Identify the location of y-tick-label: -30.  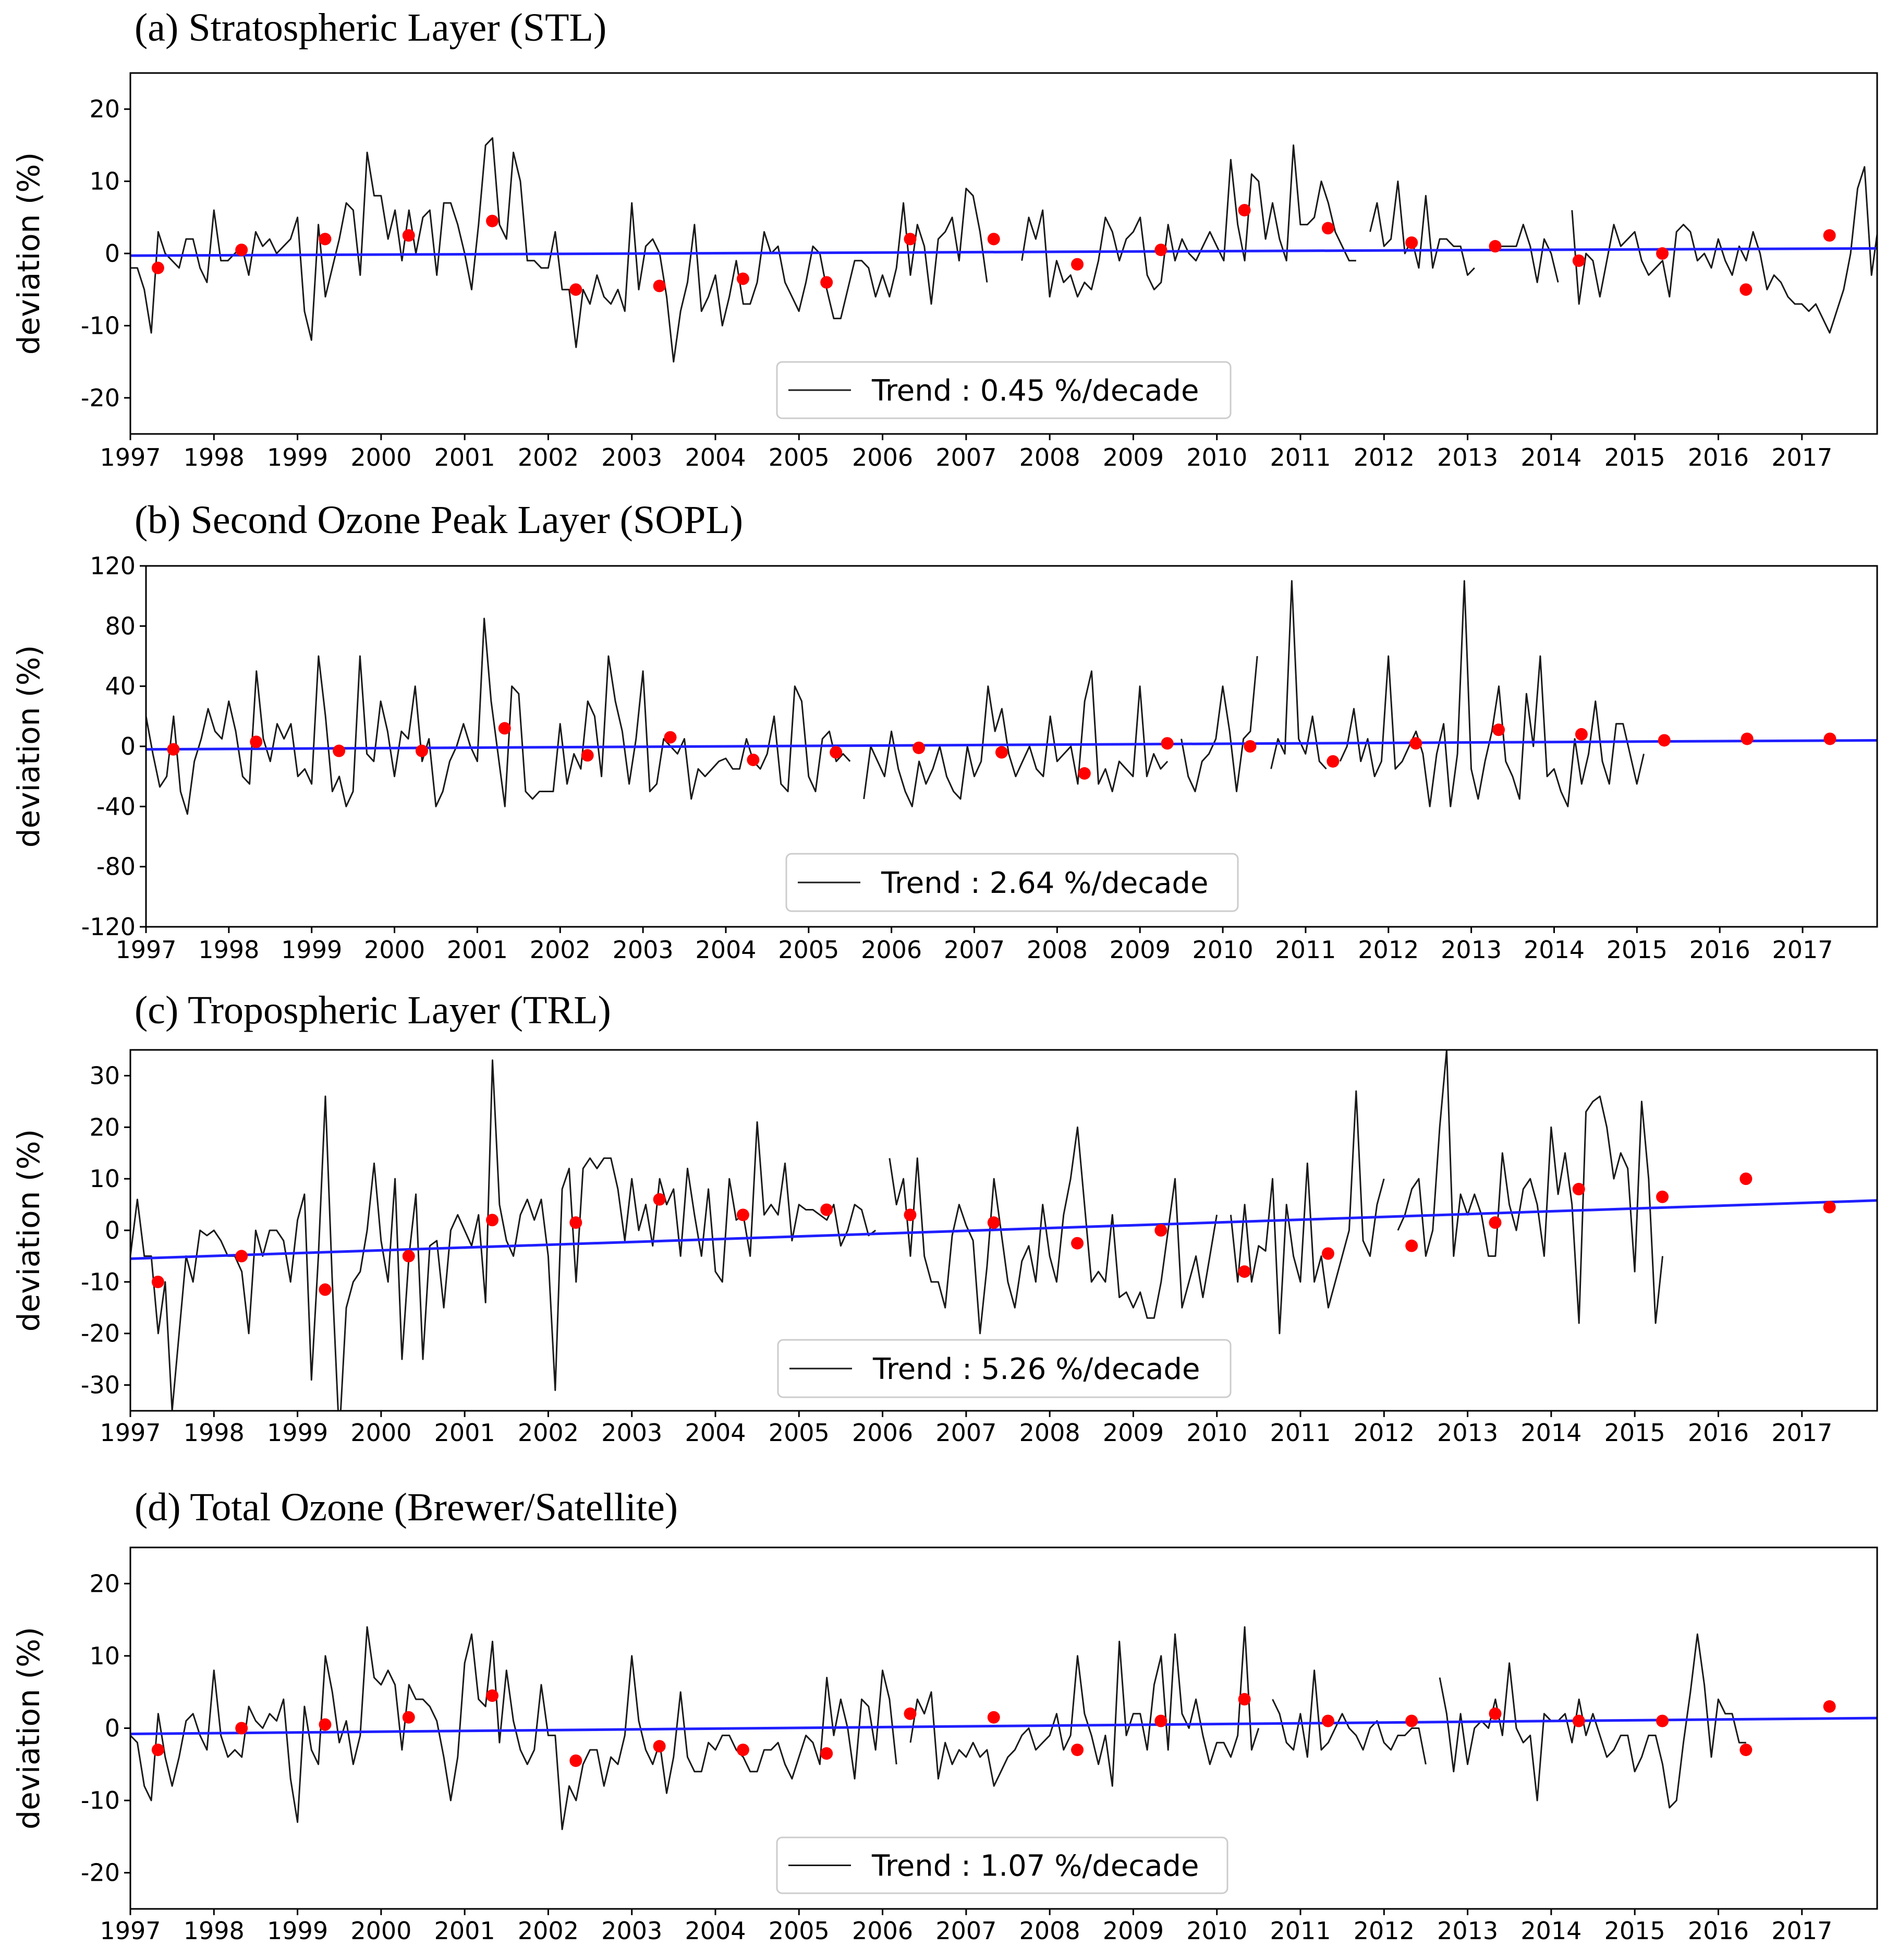
(100, 1385).